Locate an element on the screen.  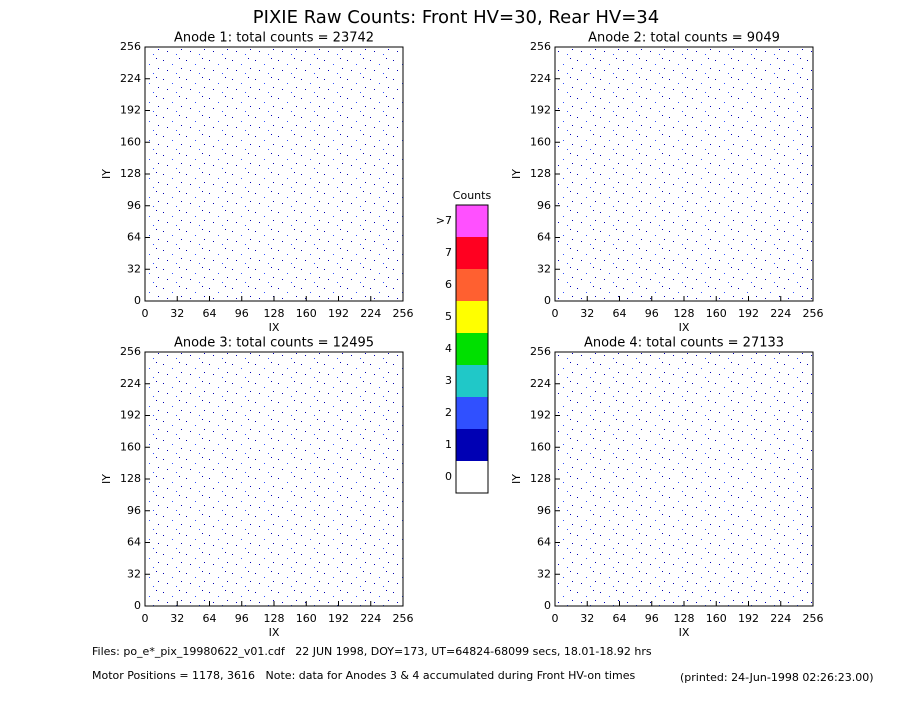
panel-title: Anode 1: total counts = 23742 is located at coordinates (274, 38).